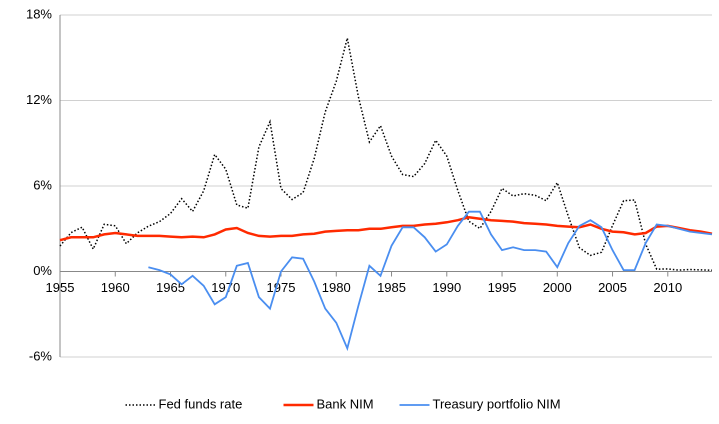 The image size is (719, 424). Describe the element at coordinates (281, 287) in the screenshot. I see `x-tick-label: 1975` at that location.